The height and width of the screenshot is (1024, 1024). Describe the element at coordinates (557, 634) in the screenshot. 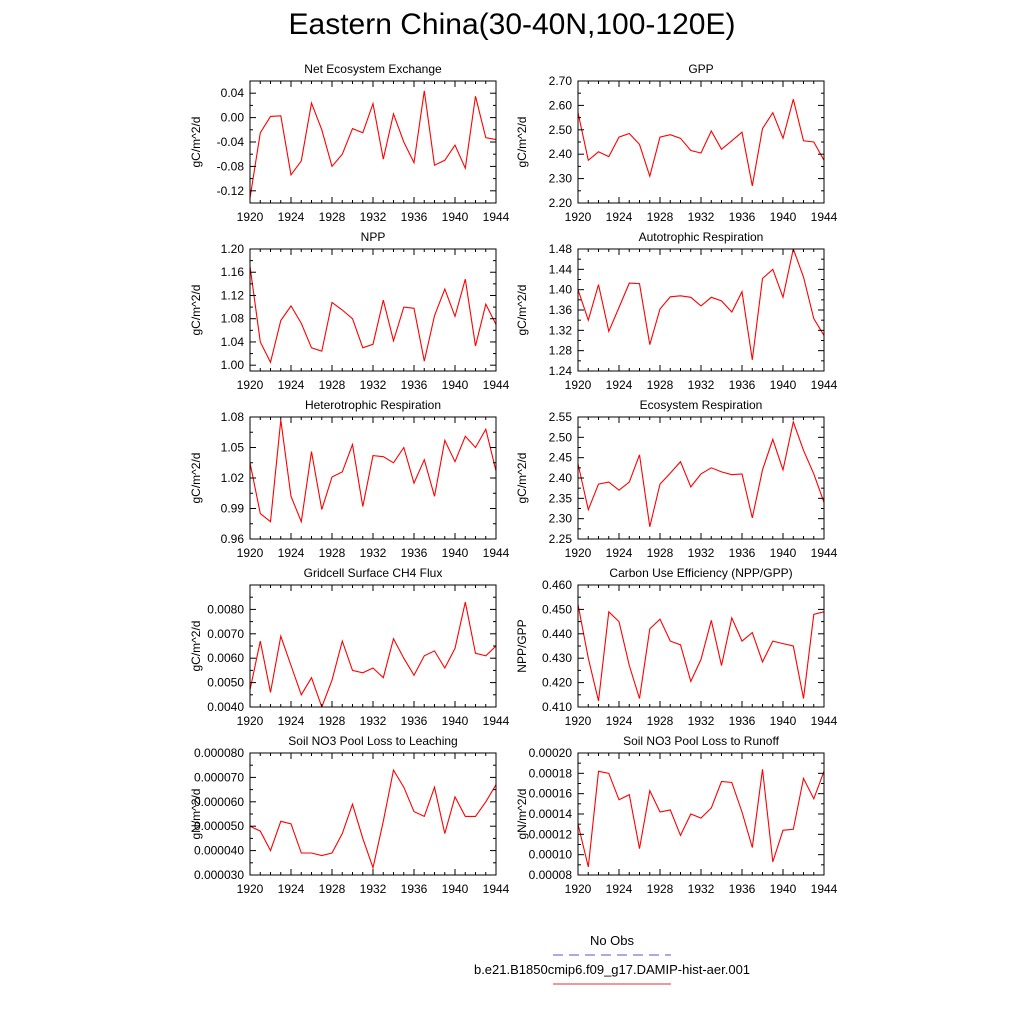

I see `y-tick-label: 0.440` at that location.